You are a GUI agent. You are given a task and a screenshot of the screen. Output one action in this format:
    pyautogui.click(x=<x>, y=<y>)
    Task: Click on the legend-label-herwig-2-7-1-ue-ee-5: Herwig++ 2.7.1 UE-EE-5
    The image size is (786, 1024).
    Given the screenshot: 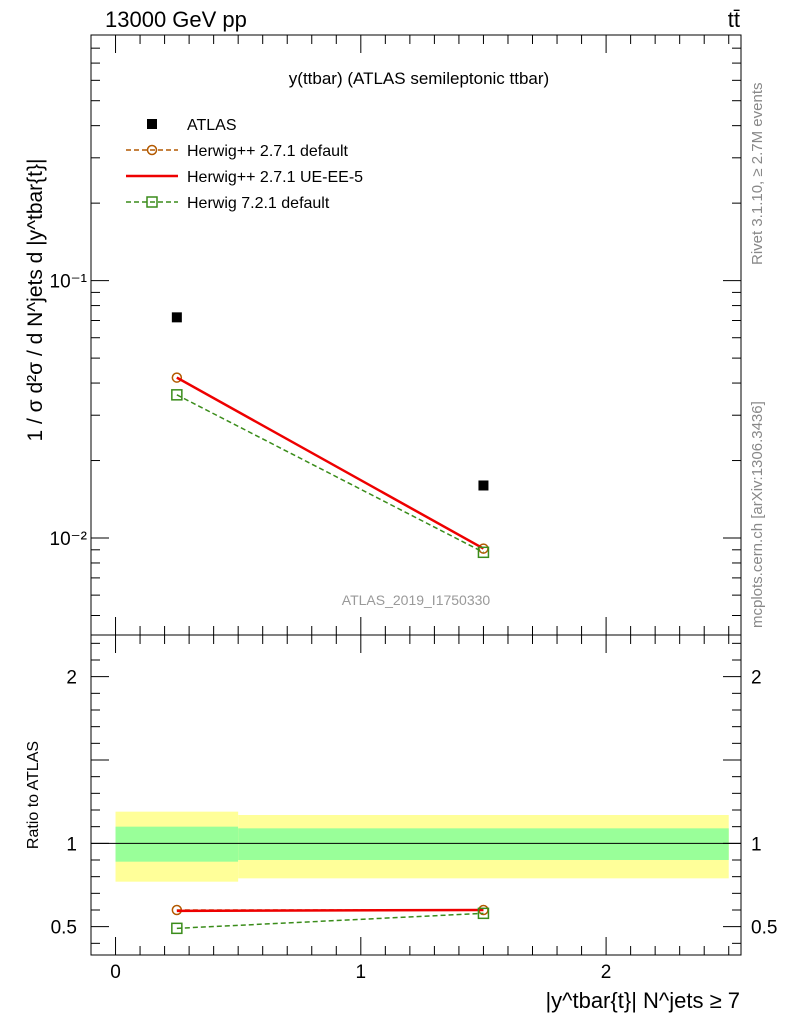 What is the action you would take?
    pyautogui.click(x=275, y=177)
    